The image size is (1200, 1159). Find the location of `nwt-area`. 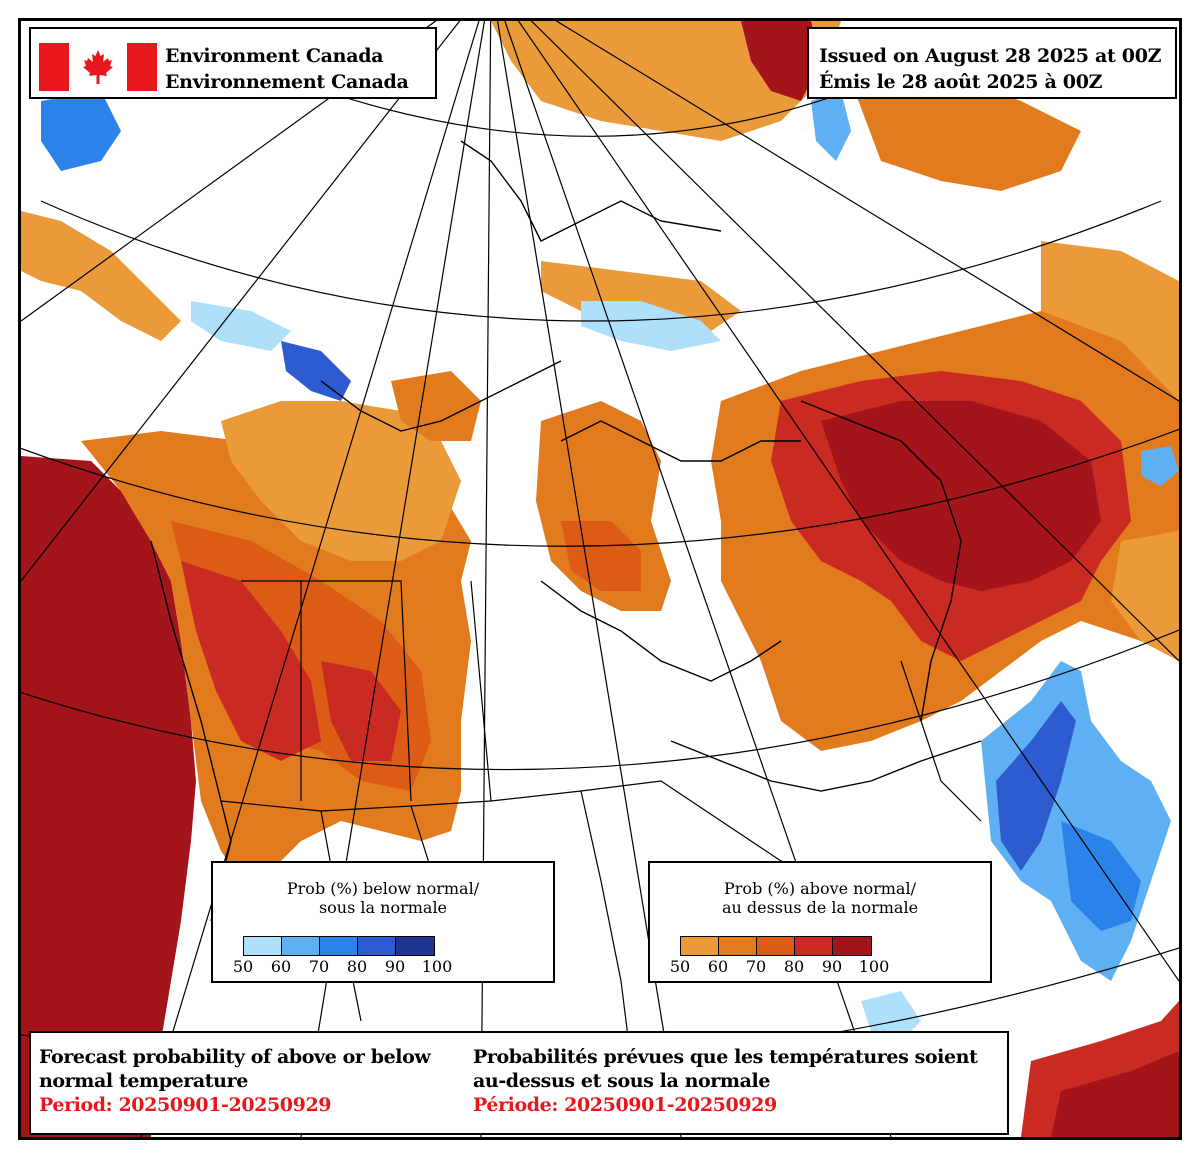

nwt-area is located at coordinates (341, 481).